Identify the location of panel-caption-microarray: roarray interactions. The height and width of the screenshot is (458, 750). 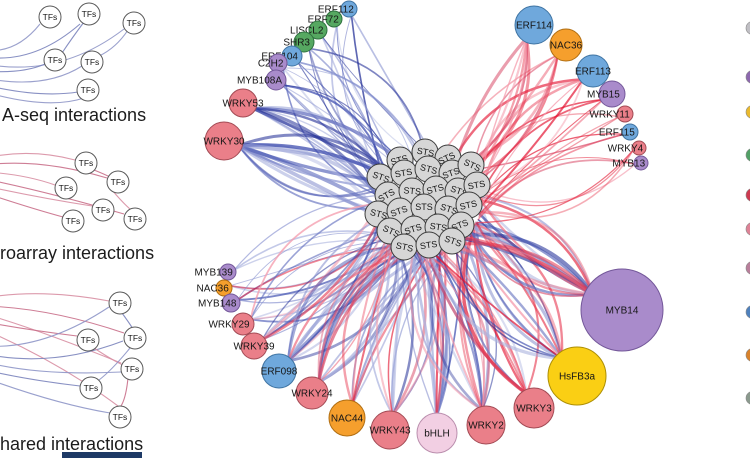
(77, 253).